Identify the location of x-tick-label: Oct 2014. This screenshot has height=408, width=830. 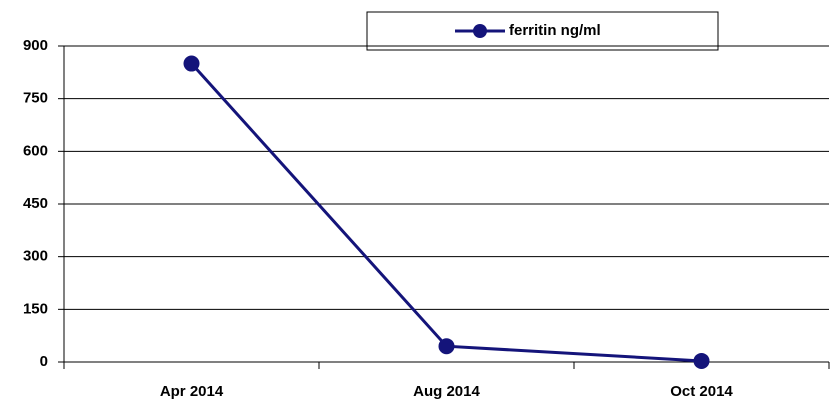
(701, 391).